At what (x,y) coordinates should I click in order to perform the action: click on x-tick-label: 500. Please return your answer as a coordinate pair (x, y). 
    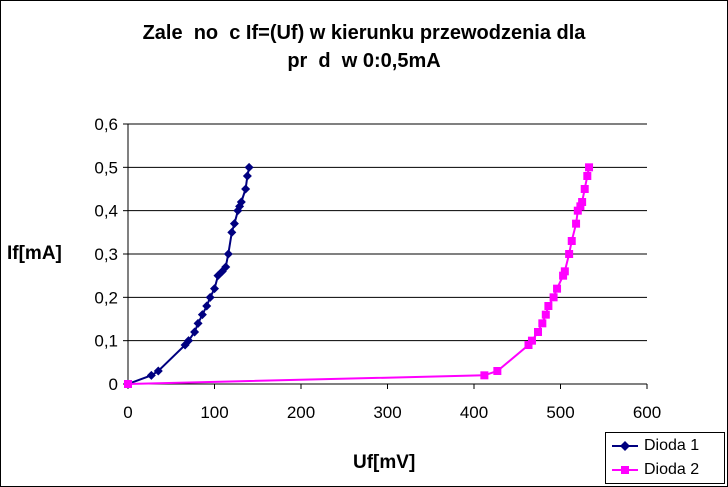
    Looking at the image, I should click on (560, 412).